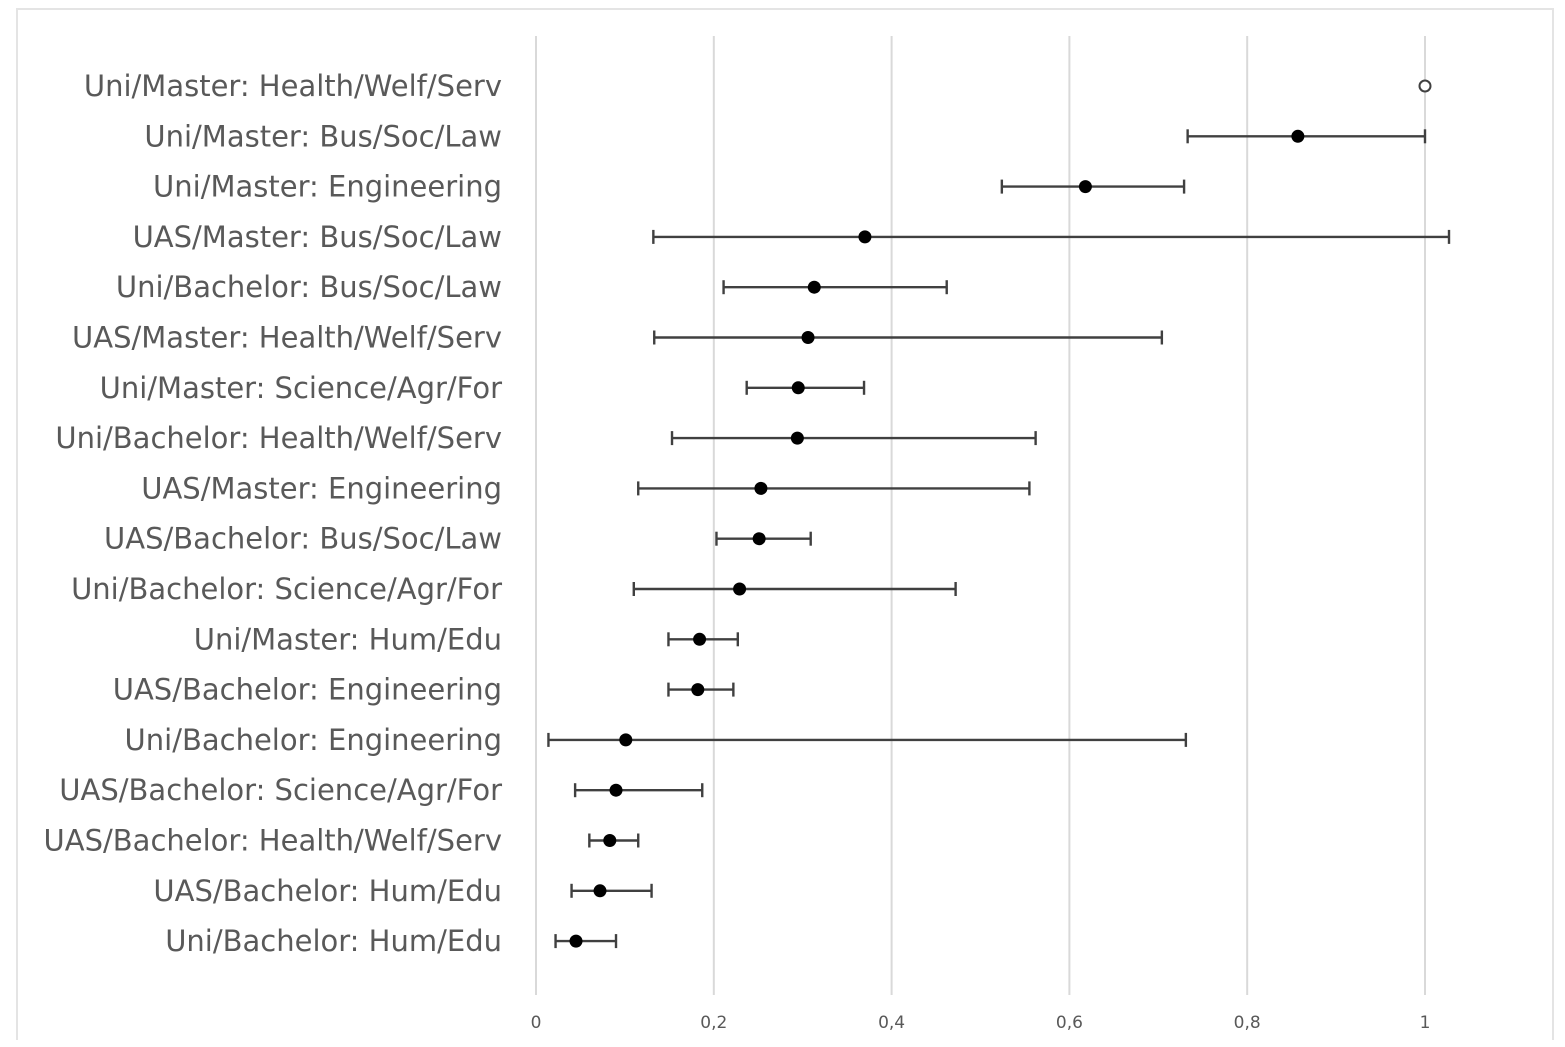 Image resolution: width=1565 pixels, height=1047 pixels. Describe the element at coordinates (1069, 1023) in the screenshot. I see `x-tick-label: 0,6` at that location.